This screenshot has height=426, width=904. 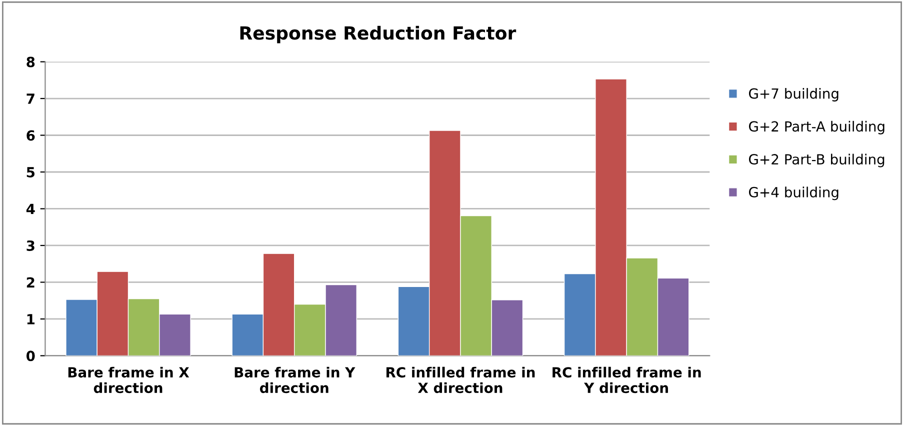 I want to click on y-tick-label: 5, so click(x=30, y=172).